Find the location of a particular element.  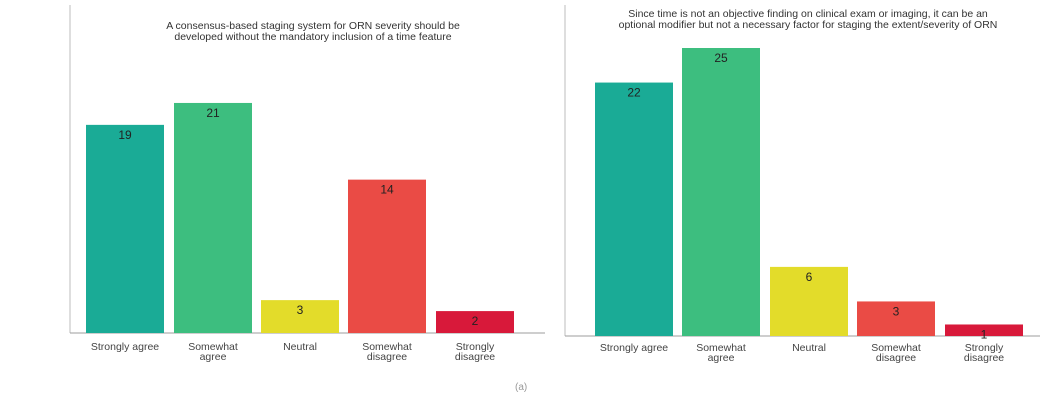

bar-value-label: 6 is located at coordinates (809, 277).